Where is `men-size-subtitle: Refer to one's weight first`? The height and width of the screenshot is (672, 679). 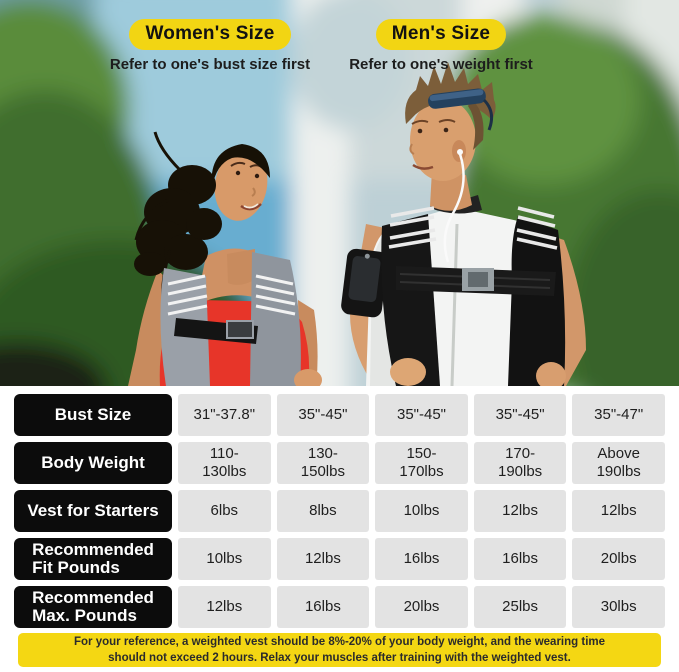 men-size-subtitle: Refer to one's weight first is located at coordinates (441, 64).